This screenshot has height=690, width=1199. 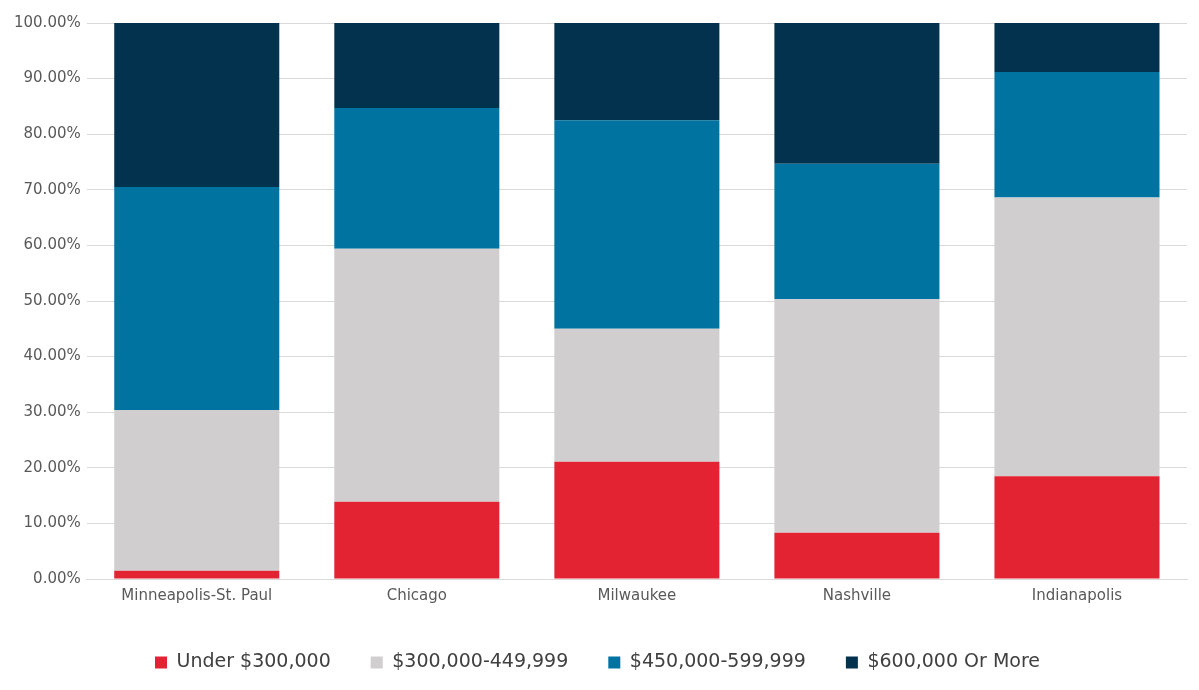 What do you see at coordinates (52, 77) in the screenshot?
I see `y-tick-label: 90.00%` at bounding box center [52, 77].